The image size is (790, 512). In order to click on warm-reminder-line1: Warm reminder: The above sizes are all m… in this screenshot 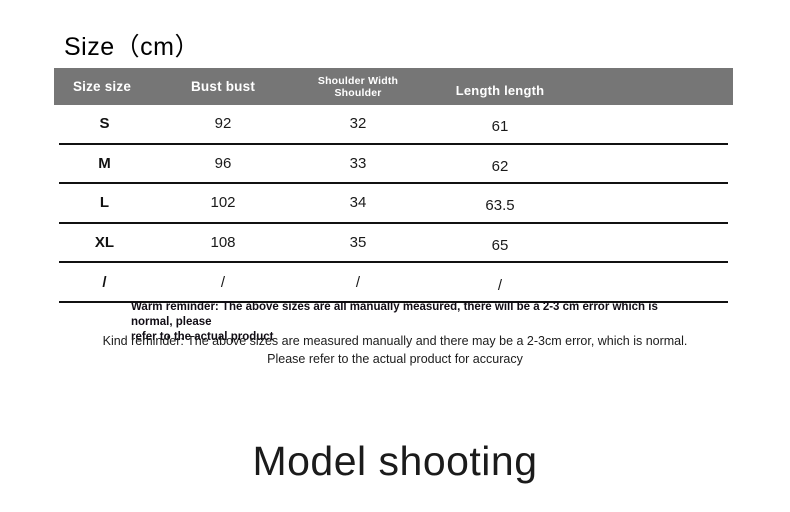, I will do `click(394, 314)`.